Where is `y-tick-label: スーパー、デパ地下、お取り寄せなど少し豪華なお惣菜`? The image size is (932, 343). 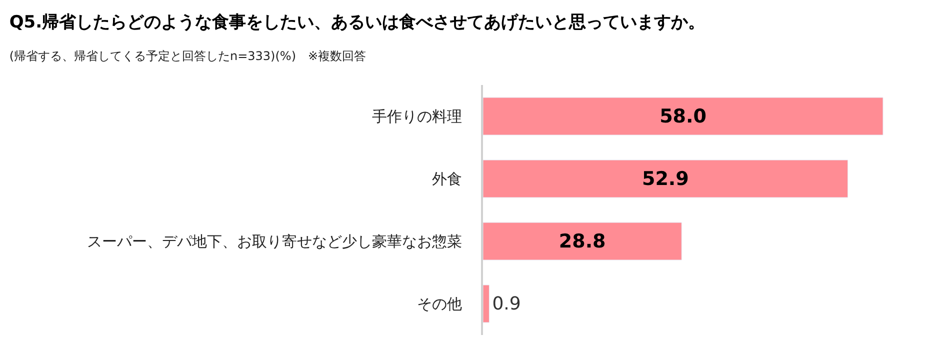
y-tick-label: スーパー、デパ地下、お取り寄せなど少し豪華なお惣菜 is located at coordinates (274, 241).